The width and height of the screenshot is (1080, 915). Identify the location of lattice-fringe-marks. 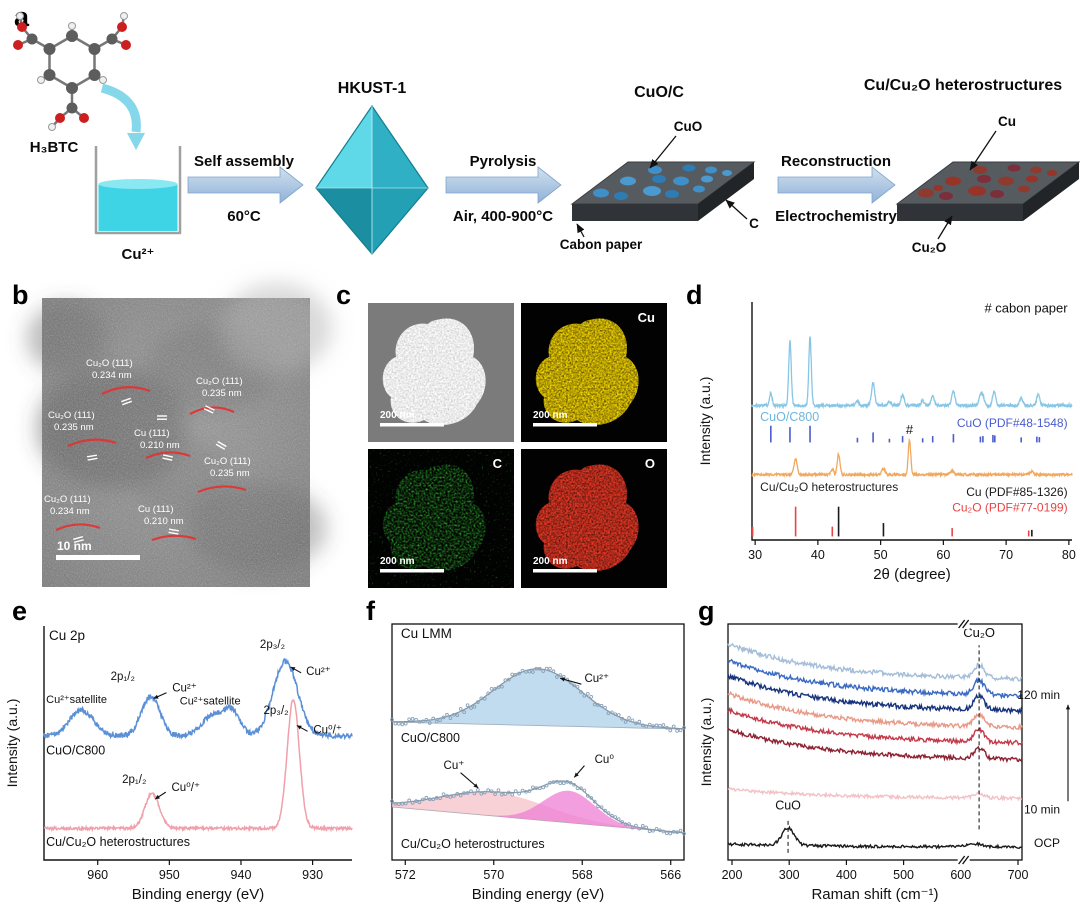
(149, 470).